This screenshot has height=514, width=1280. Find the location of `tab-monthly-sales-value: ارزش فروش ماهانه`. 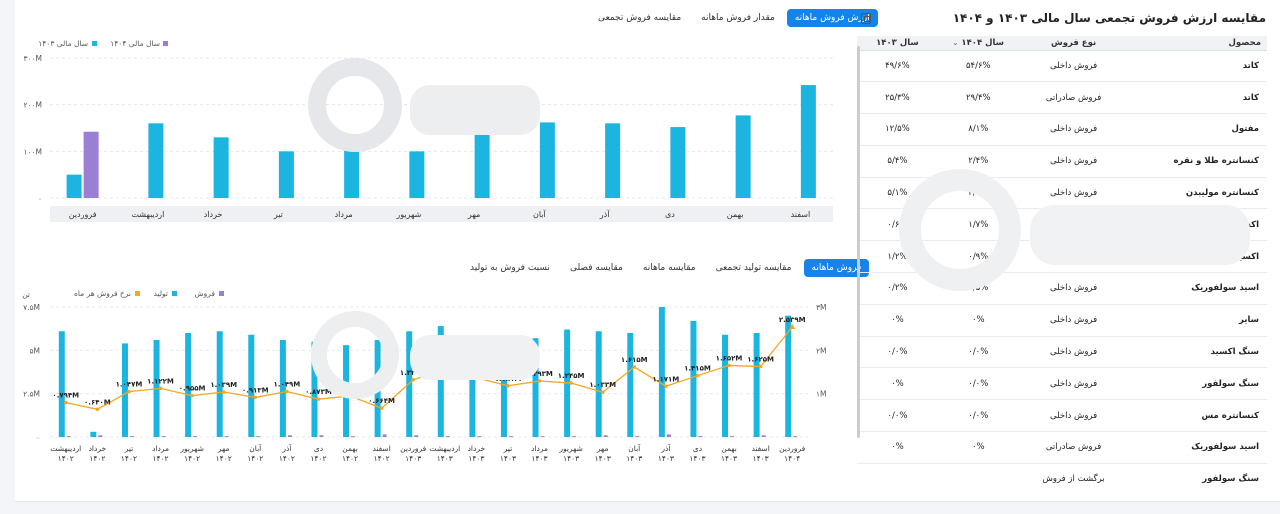

tab-monthly-sales-value: ارزش فروش ماهانه is located at coordinates (832, 18).